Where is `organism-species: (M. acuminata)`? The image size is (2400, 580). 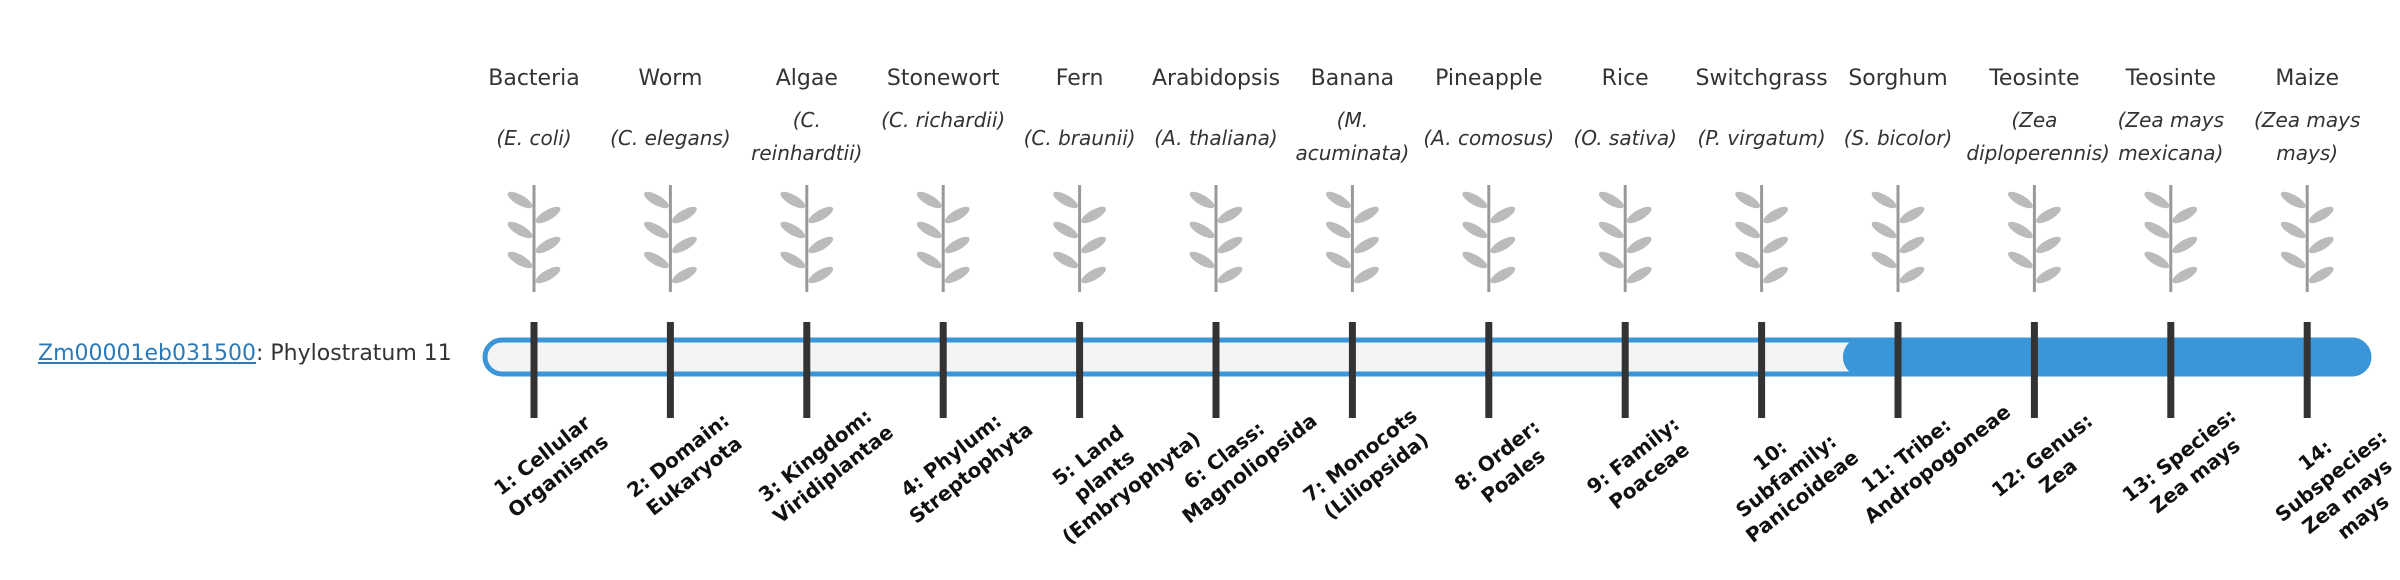 organism-species: (M. acuminata) is located at coordinates (1352, 136).